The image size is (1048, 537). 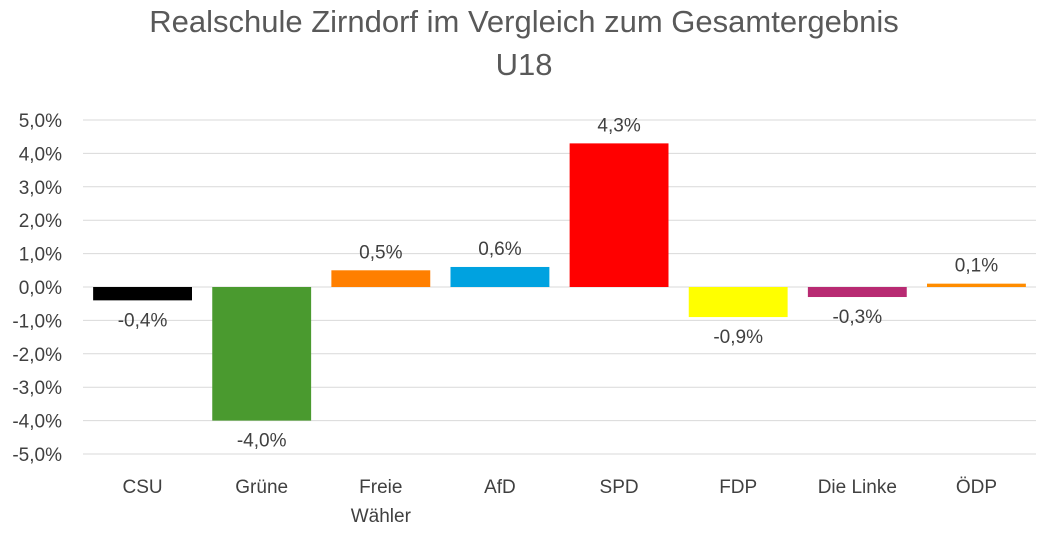 What do you see at coordinates (40, 121) in the screenshot?
I see `y-tick-label: 5,0%` at bounding box center [40, 121].